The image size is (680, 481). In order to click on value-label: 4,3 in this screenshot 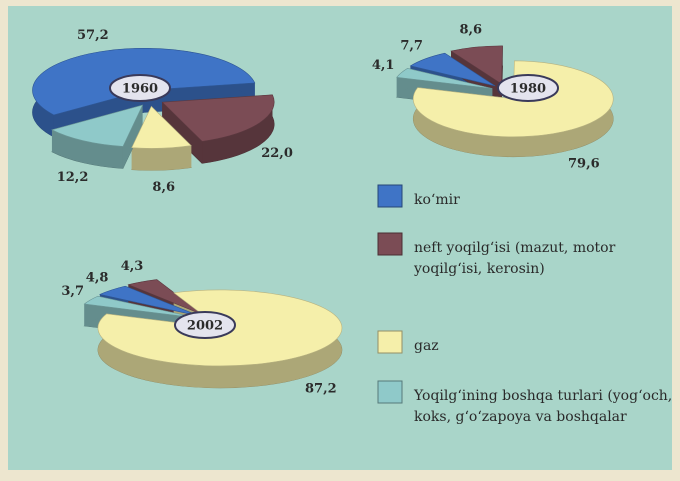, I will do `click(132, 266)`.